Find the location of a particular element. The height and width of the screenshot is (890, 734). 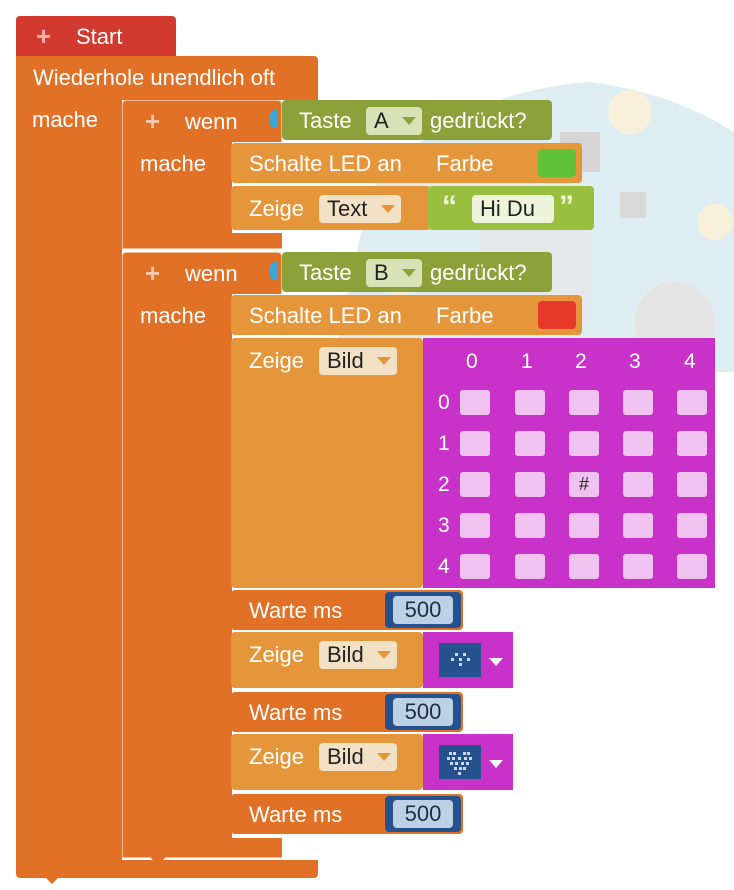

wait-1-value: 500 is located at coordinates (423, 610).